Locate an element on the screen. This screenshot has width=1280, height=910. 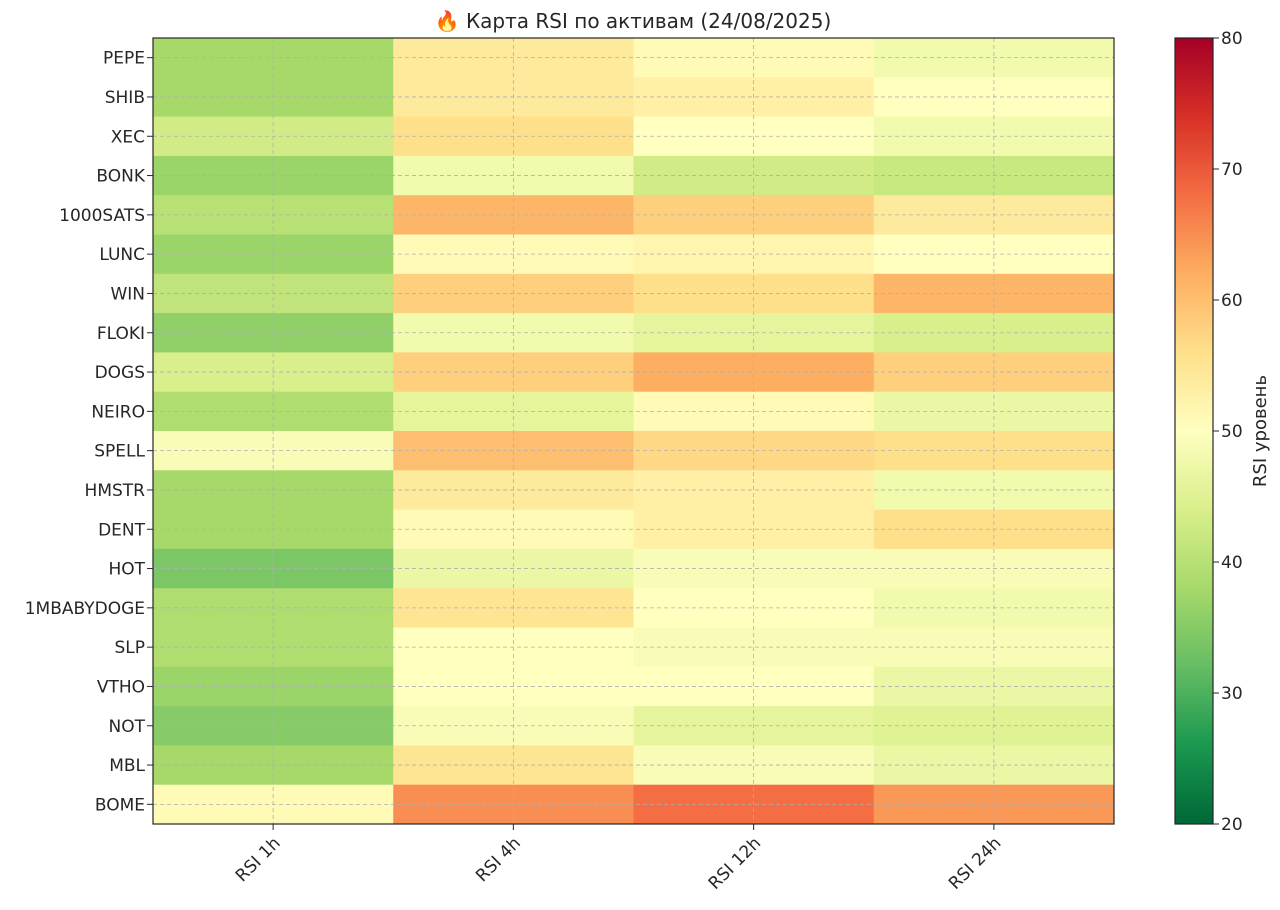
y-tick-label: HMSTR is located at coordinates (115, 491).